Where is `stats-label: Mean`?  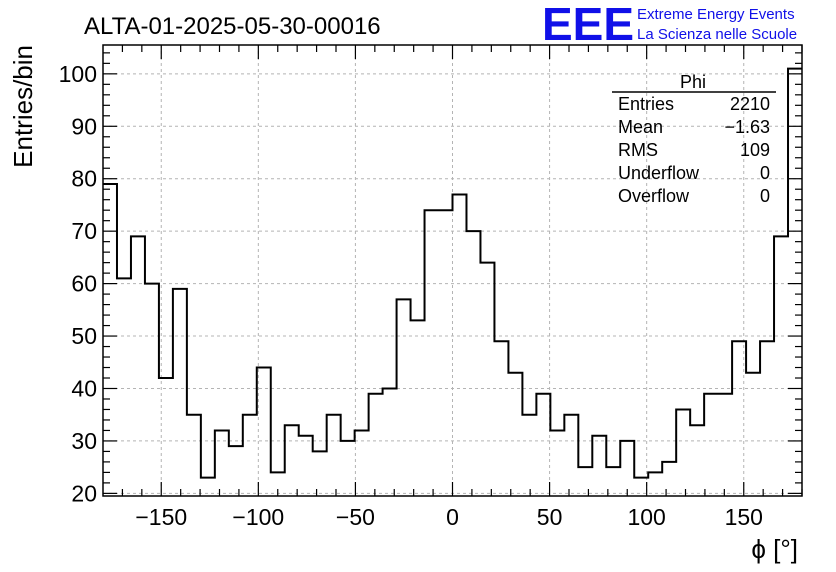 stats-label: Mean is located at coordinates (640, 127).